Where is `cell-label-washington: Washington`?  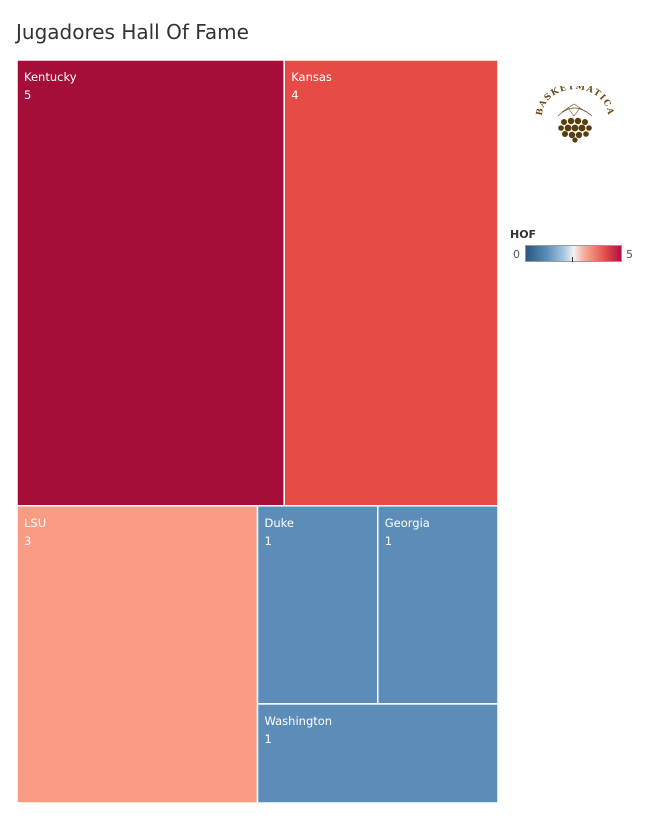
cell-label-washington: Washington is located at coordinates (299, 721).